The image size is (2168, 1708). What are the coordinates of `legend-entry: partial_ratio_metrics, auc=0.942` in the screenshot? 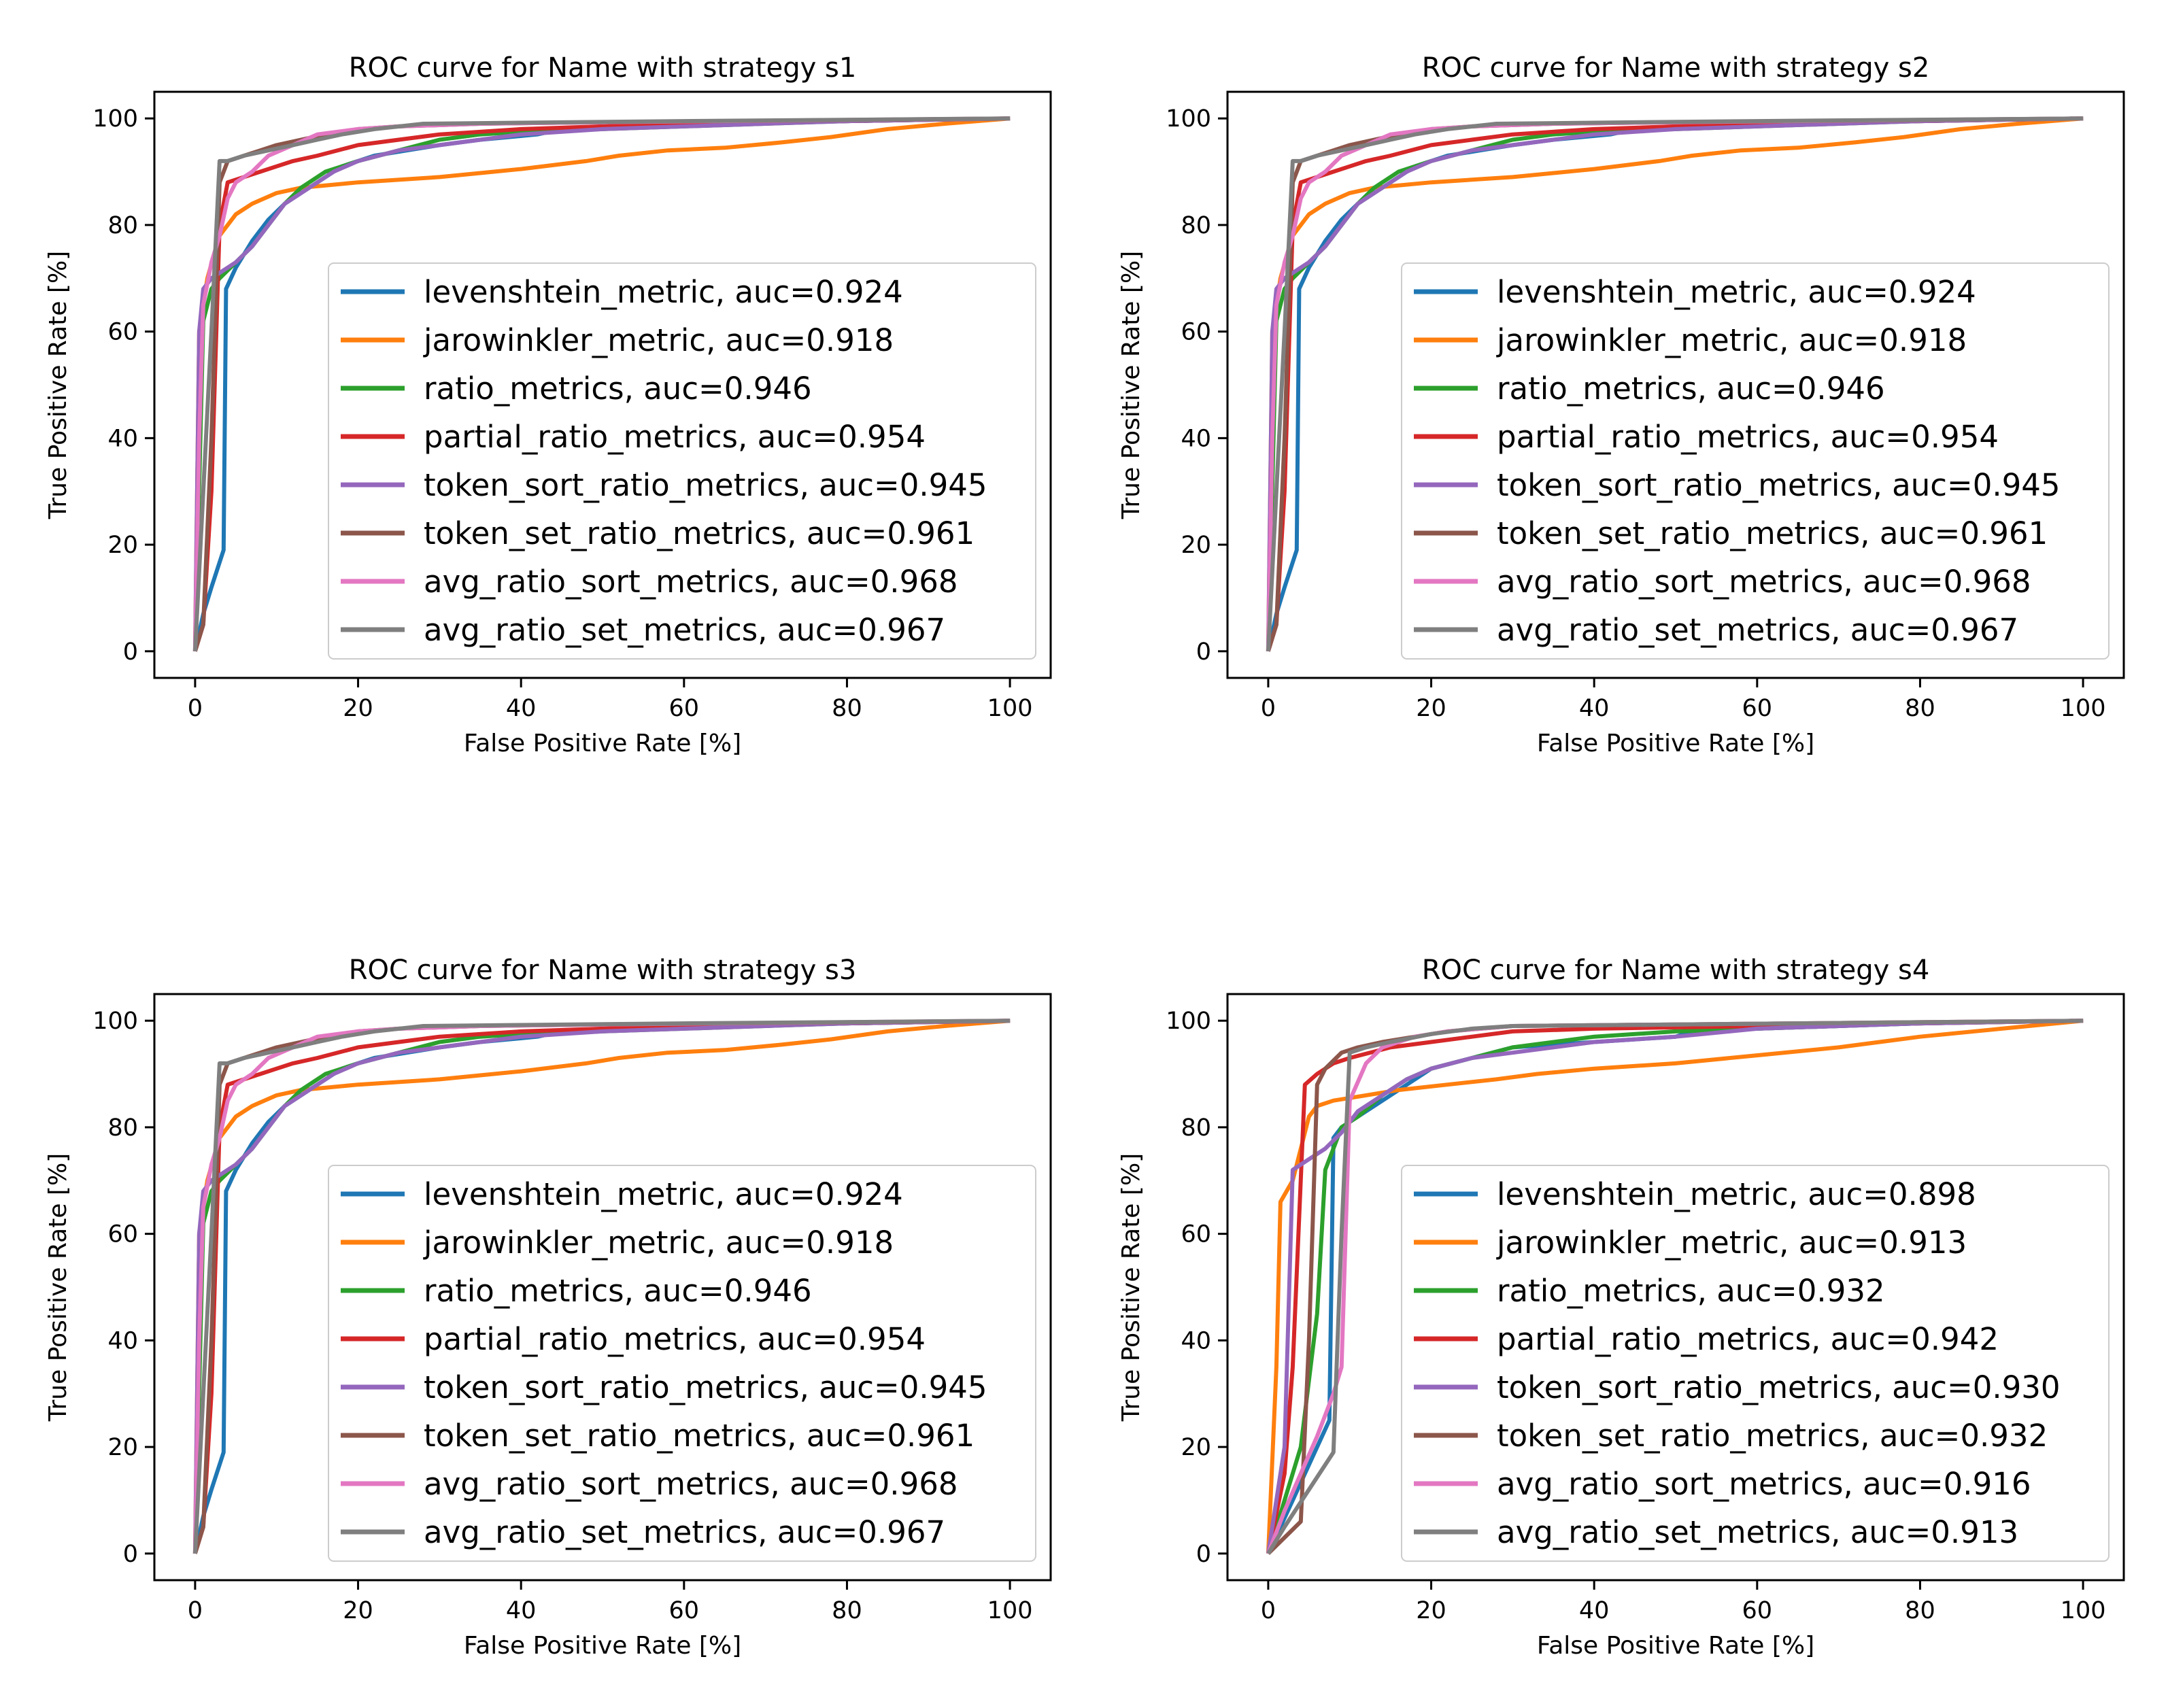 It's located at (1748, 1339).